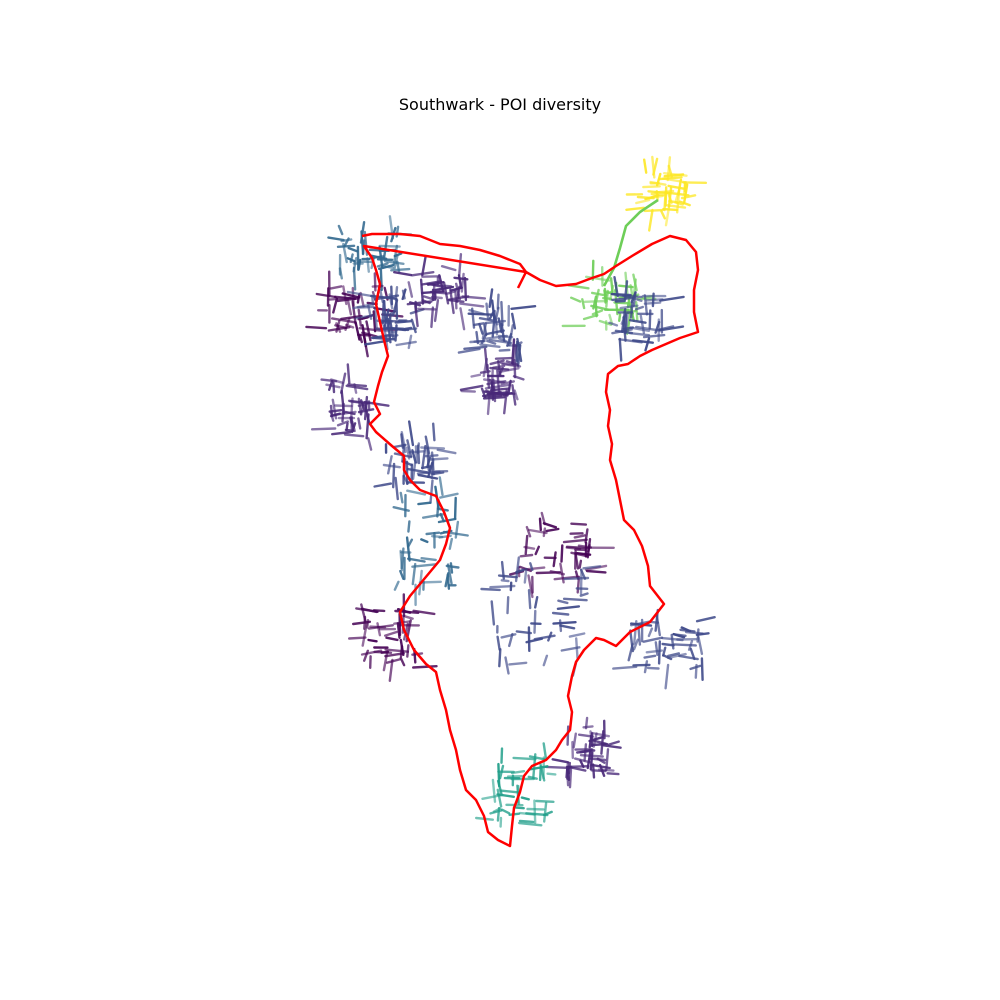  What do you see at coordinates (350, 407) in the screenshot?
I see `street-cluster-west-mid` at bounding box center [350, 407].